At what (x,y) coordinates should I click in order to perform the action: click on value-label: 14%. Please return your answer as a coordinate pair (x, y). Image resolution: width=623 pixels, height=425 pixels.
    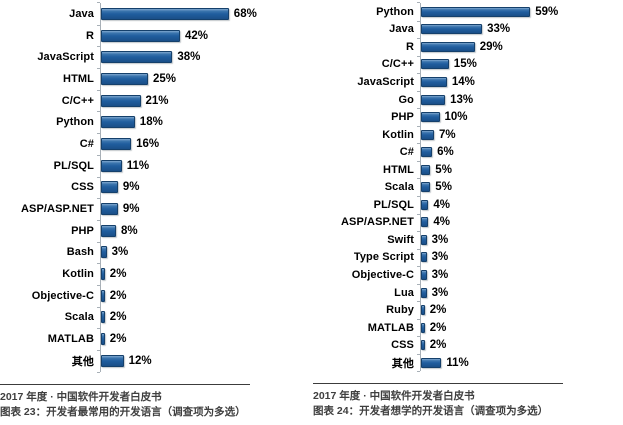
    Looking at the image, I should click on (463, 81).